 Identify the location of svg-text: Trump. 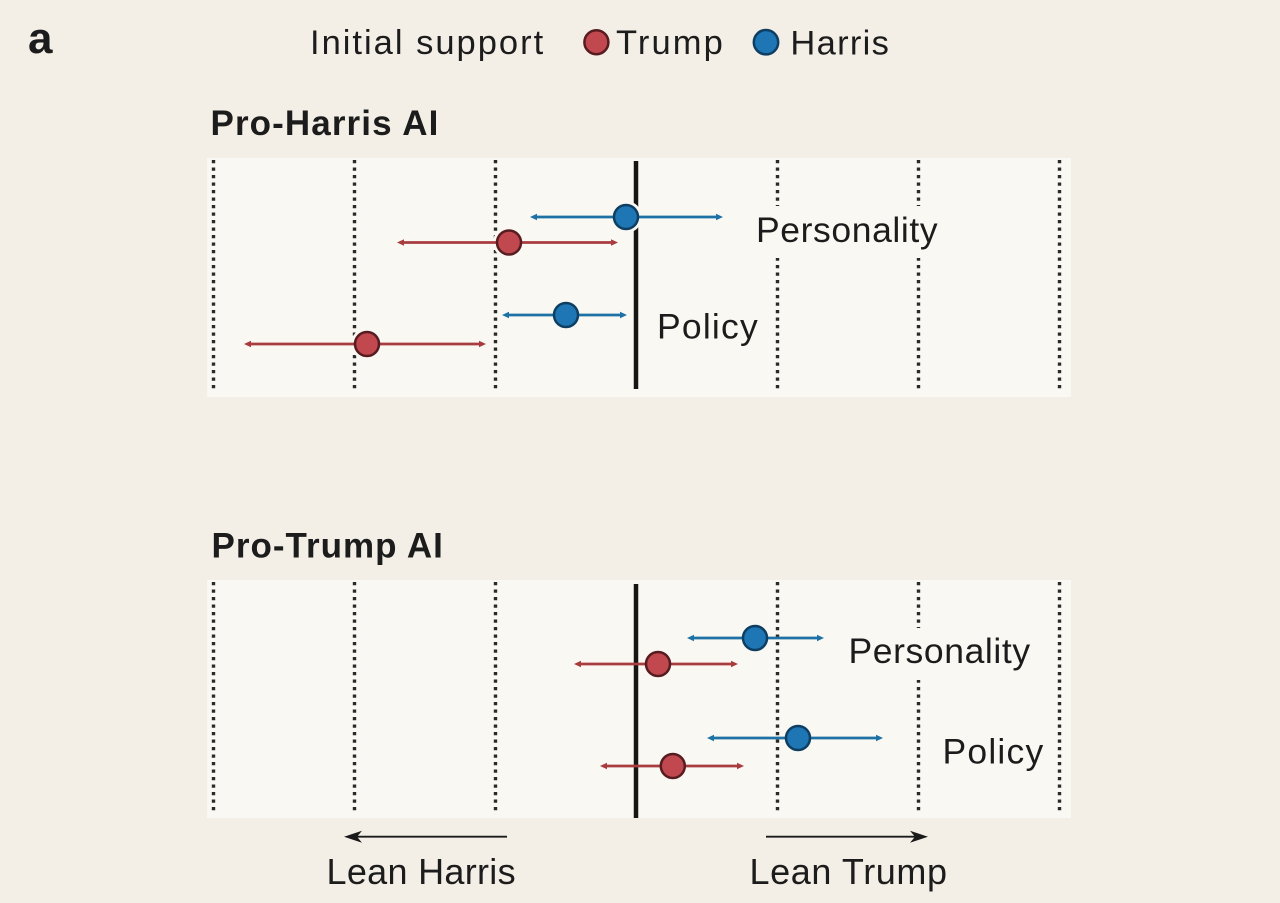
(670, 43).